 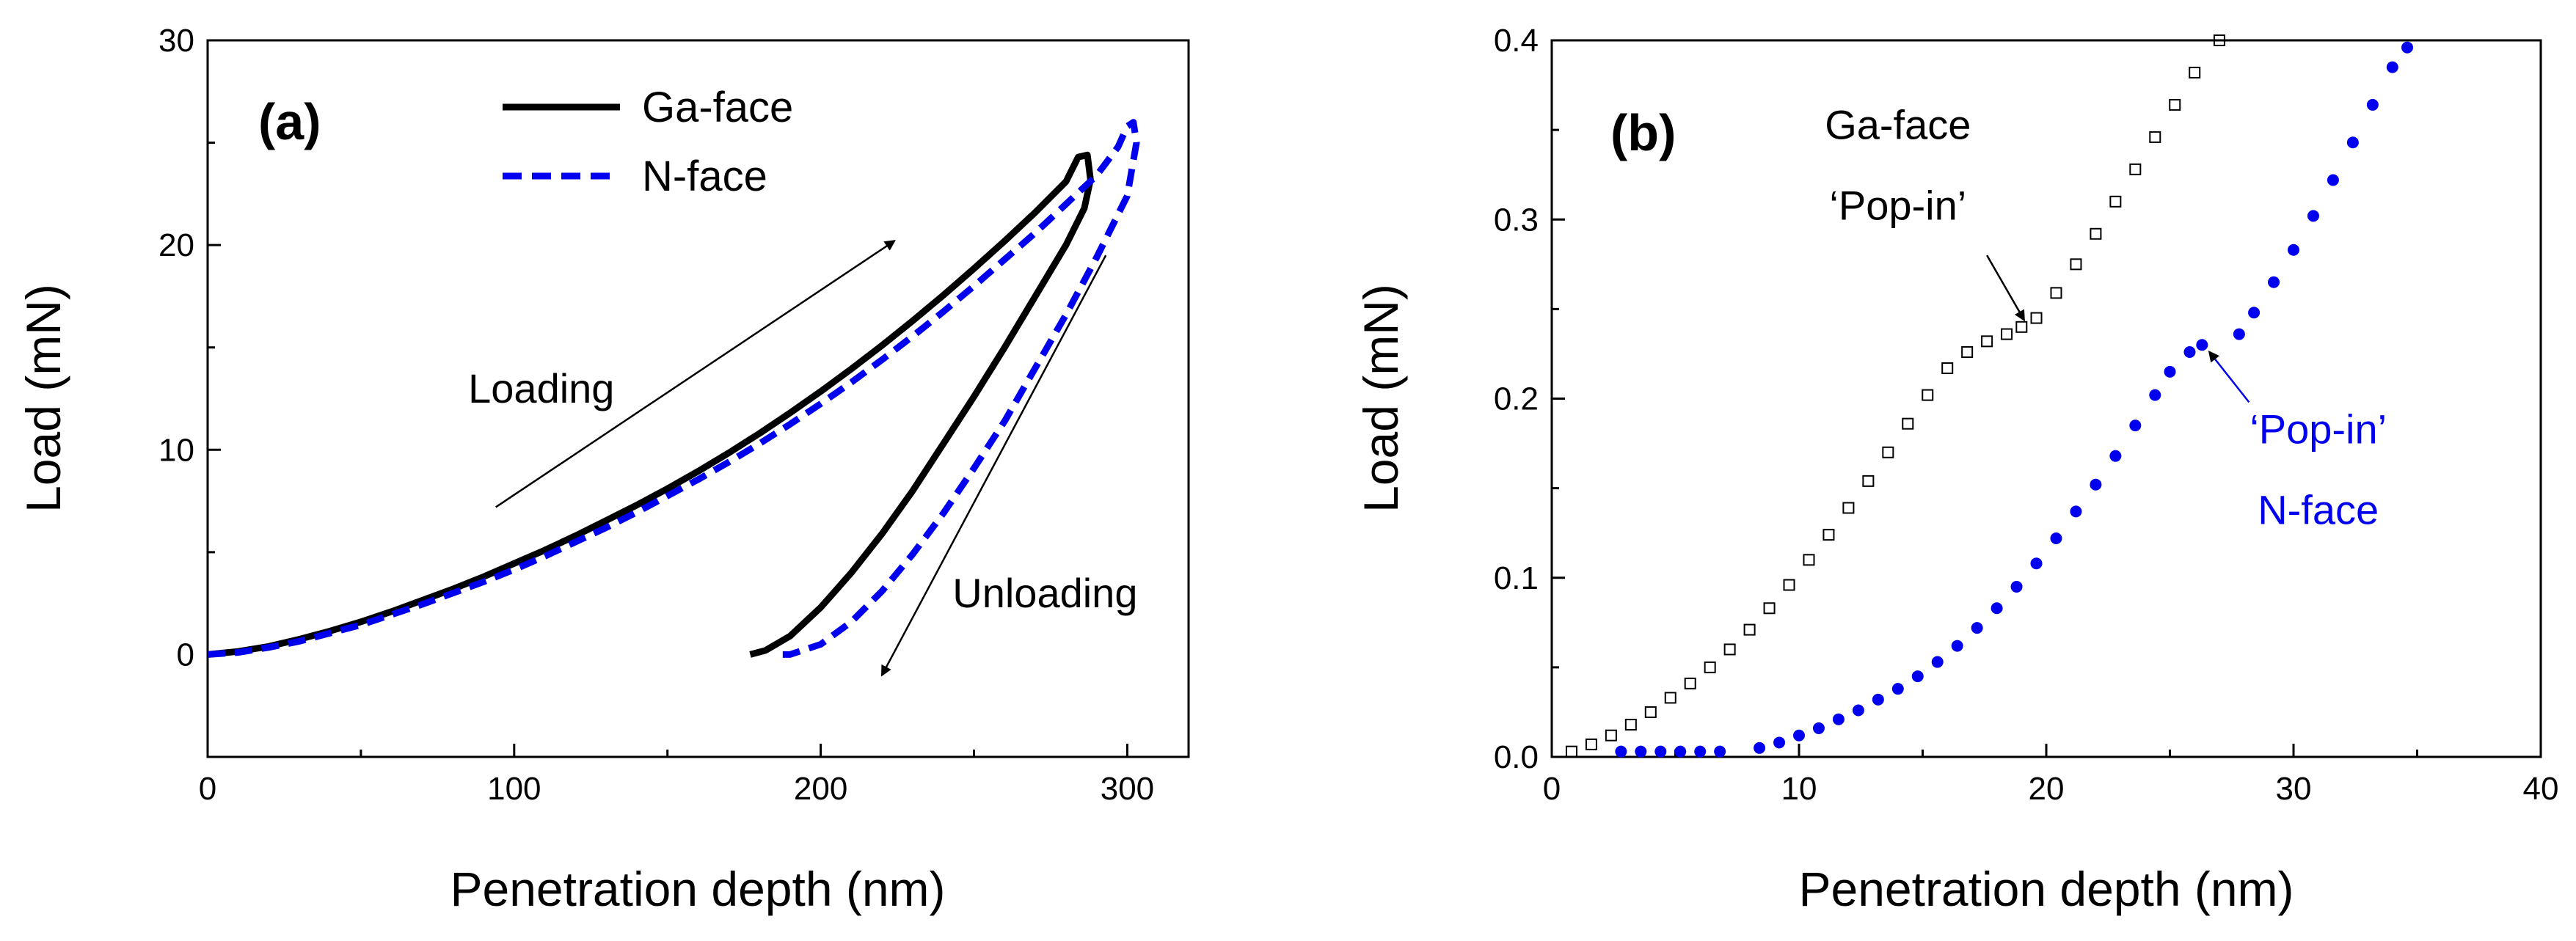 I want to click on panel-b-1-x-tick-label: 10, so click(x=1799, y=789).